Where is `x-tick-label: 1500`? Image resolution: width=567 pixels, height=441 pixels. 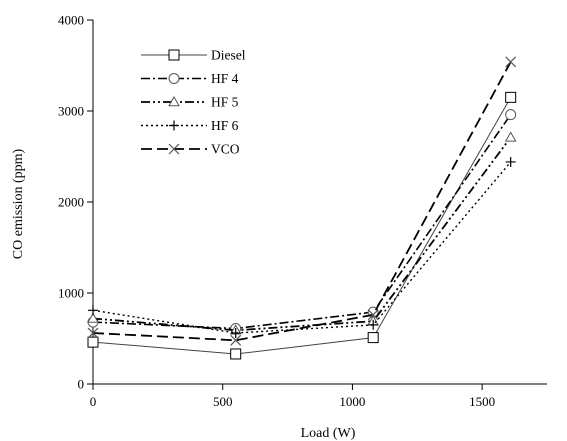 x-tick-label: 1500 is located at coordinates (482, 401).